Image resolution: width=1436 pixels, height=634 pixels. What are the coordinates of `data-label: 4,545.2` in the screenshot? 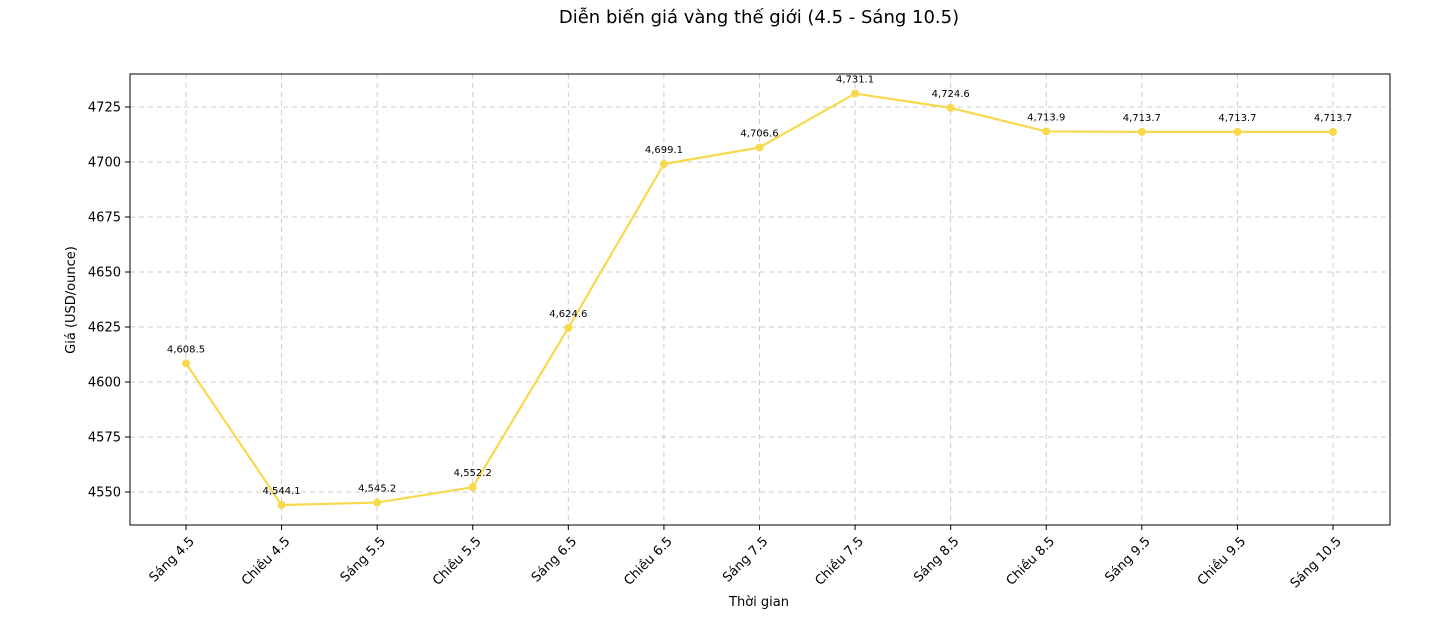 It's located at (377, 489).